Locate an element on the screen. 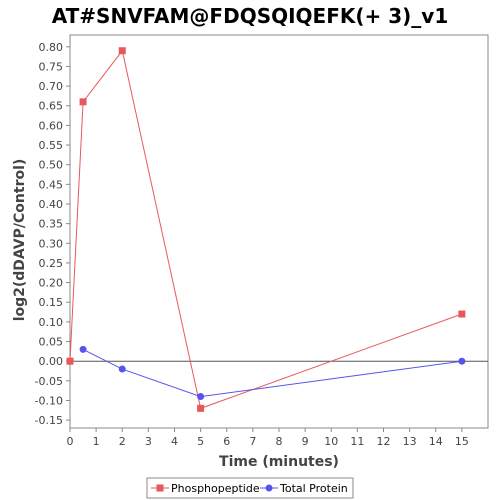 This screenshot has width=500, height=500. x-tick-label: 4 is located at coordinates (174, 441).